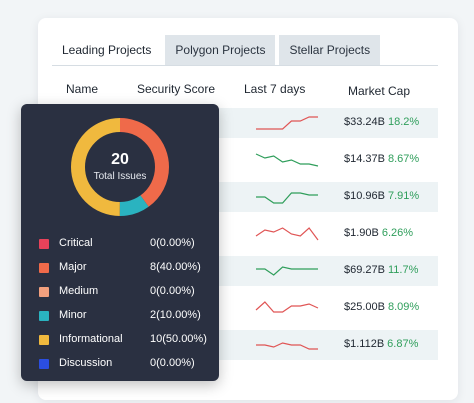 This screenshot has height=403, width=474. I want to click on market-cap-change: 7.91%, so click(403, 196).